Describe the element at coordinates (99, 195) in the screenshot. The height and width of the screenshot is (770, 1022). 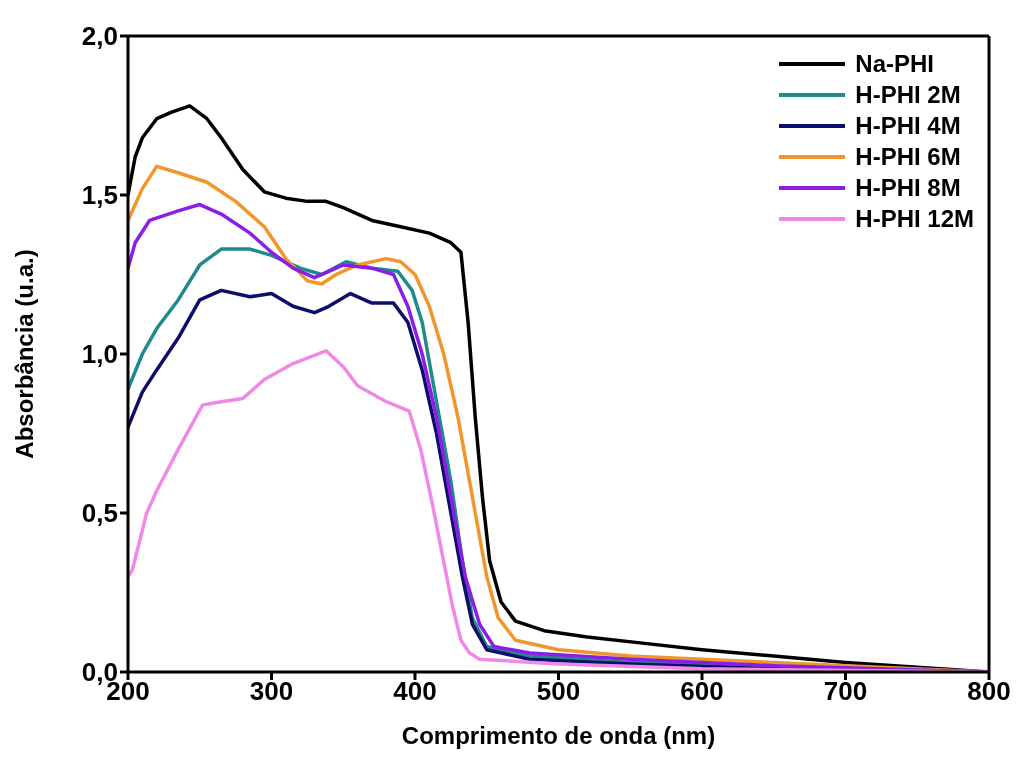
I see `y-tick-label: 1,5` at that location.